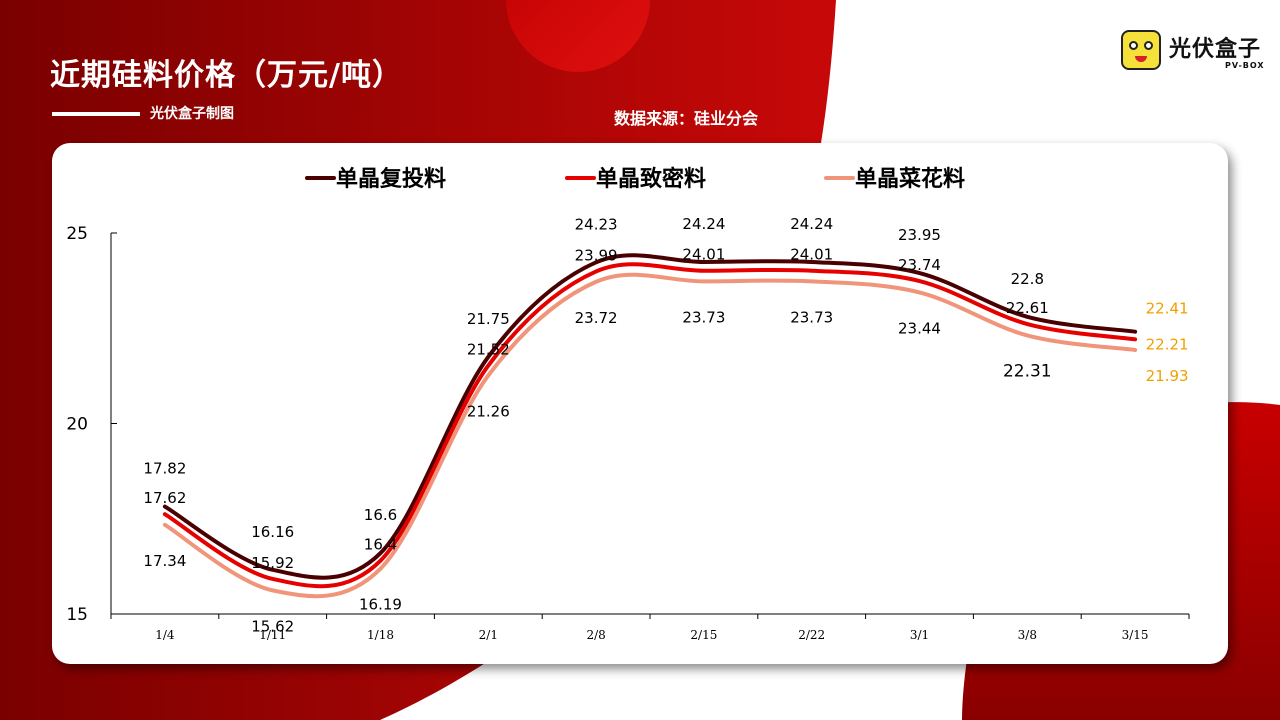 The width and height of the screenshot is (1280, 720). Describe the element at coordinates (488, 635) in the screenshot. I see `x-tick-label: 2/1` at that location.